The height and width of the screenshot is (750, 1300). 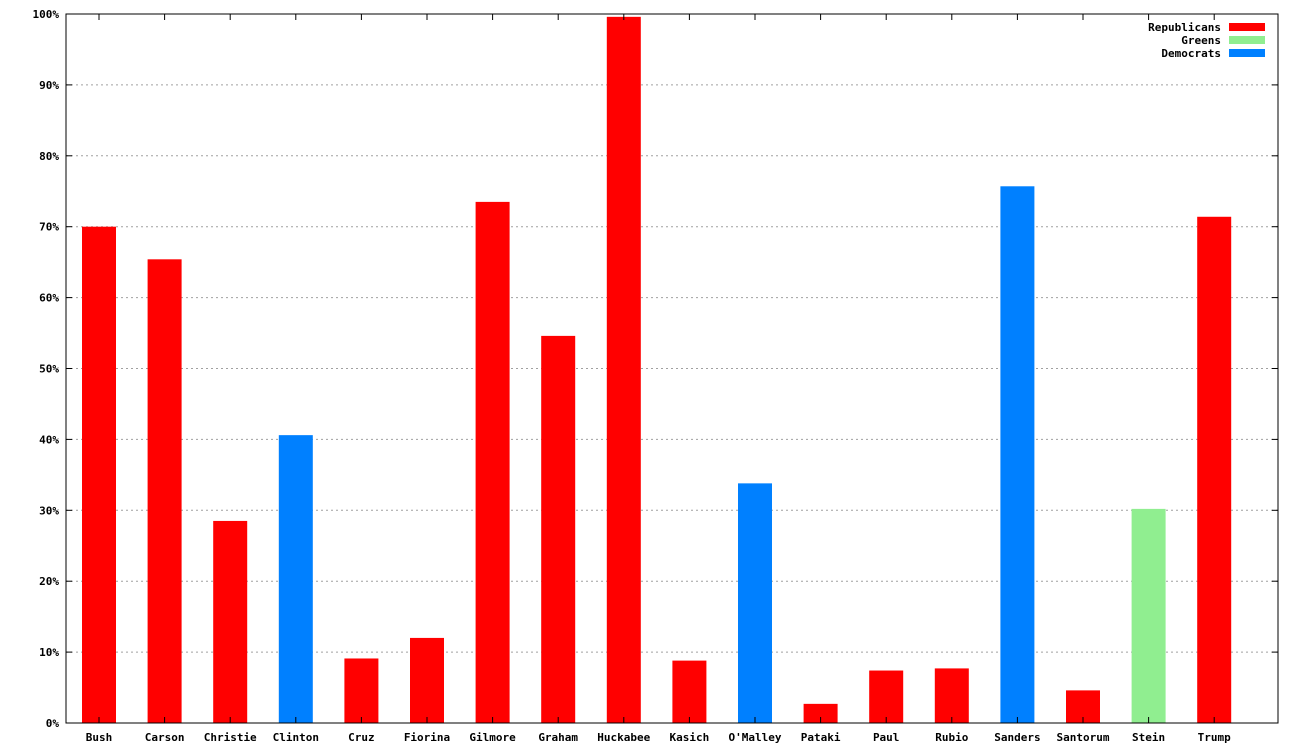 I want to click on y-tick-label: 10%, so click(x=49, y=652).